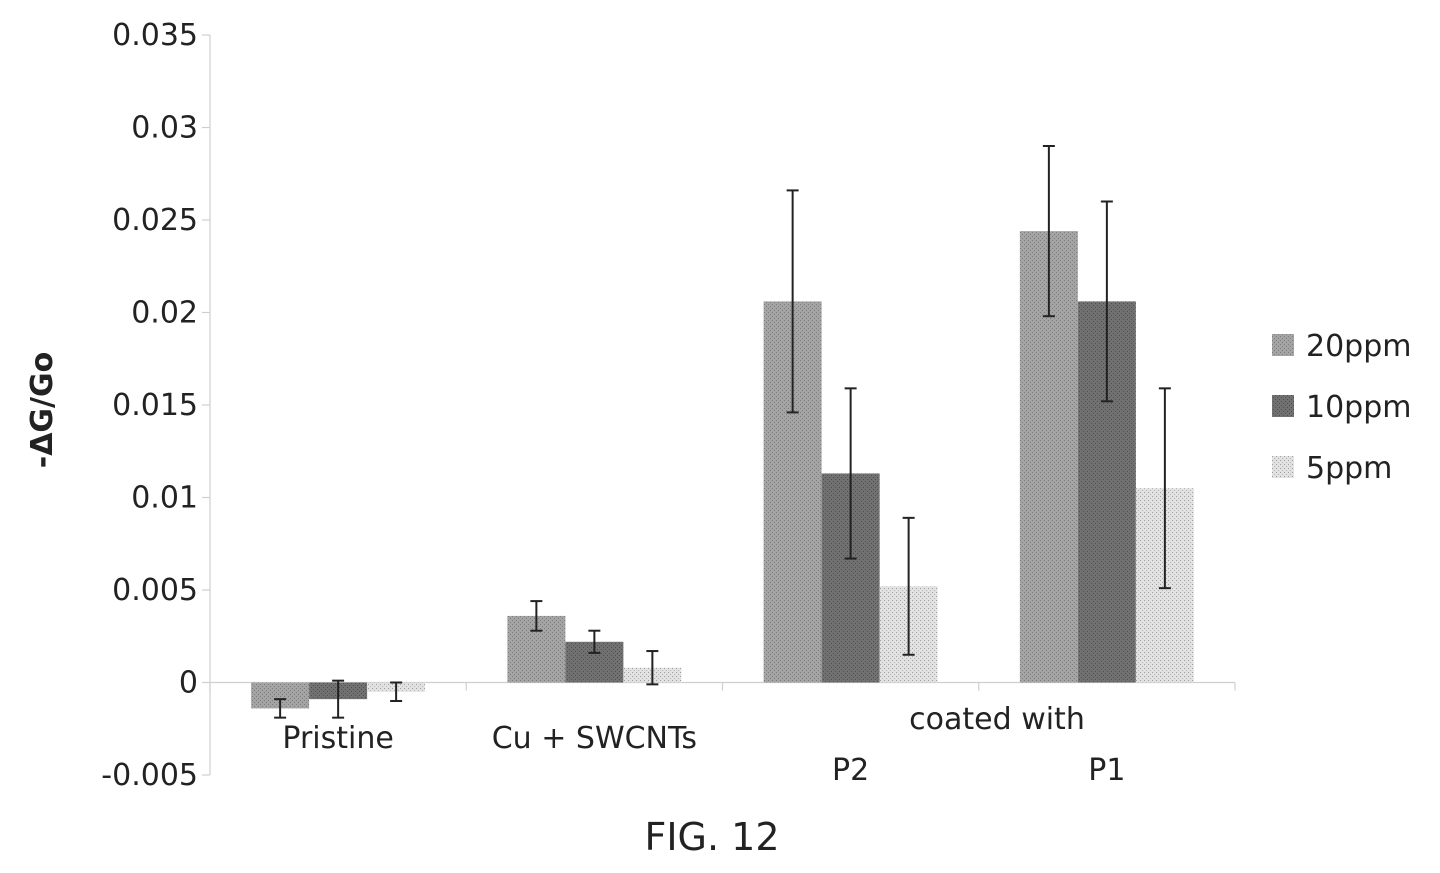 The height and width of the screenshot is (873, 1440). Describe the element at coordinates (155, 220) in the screenshot. I see `y-tick-label: 0.025` at that location.